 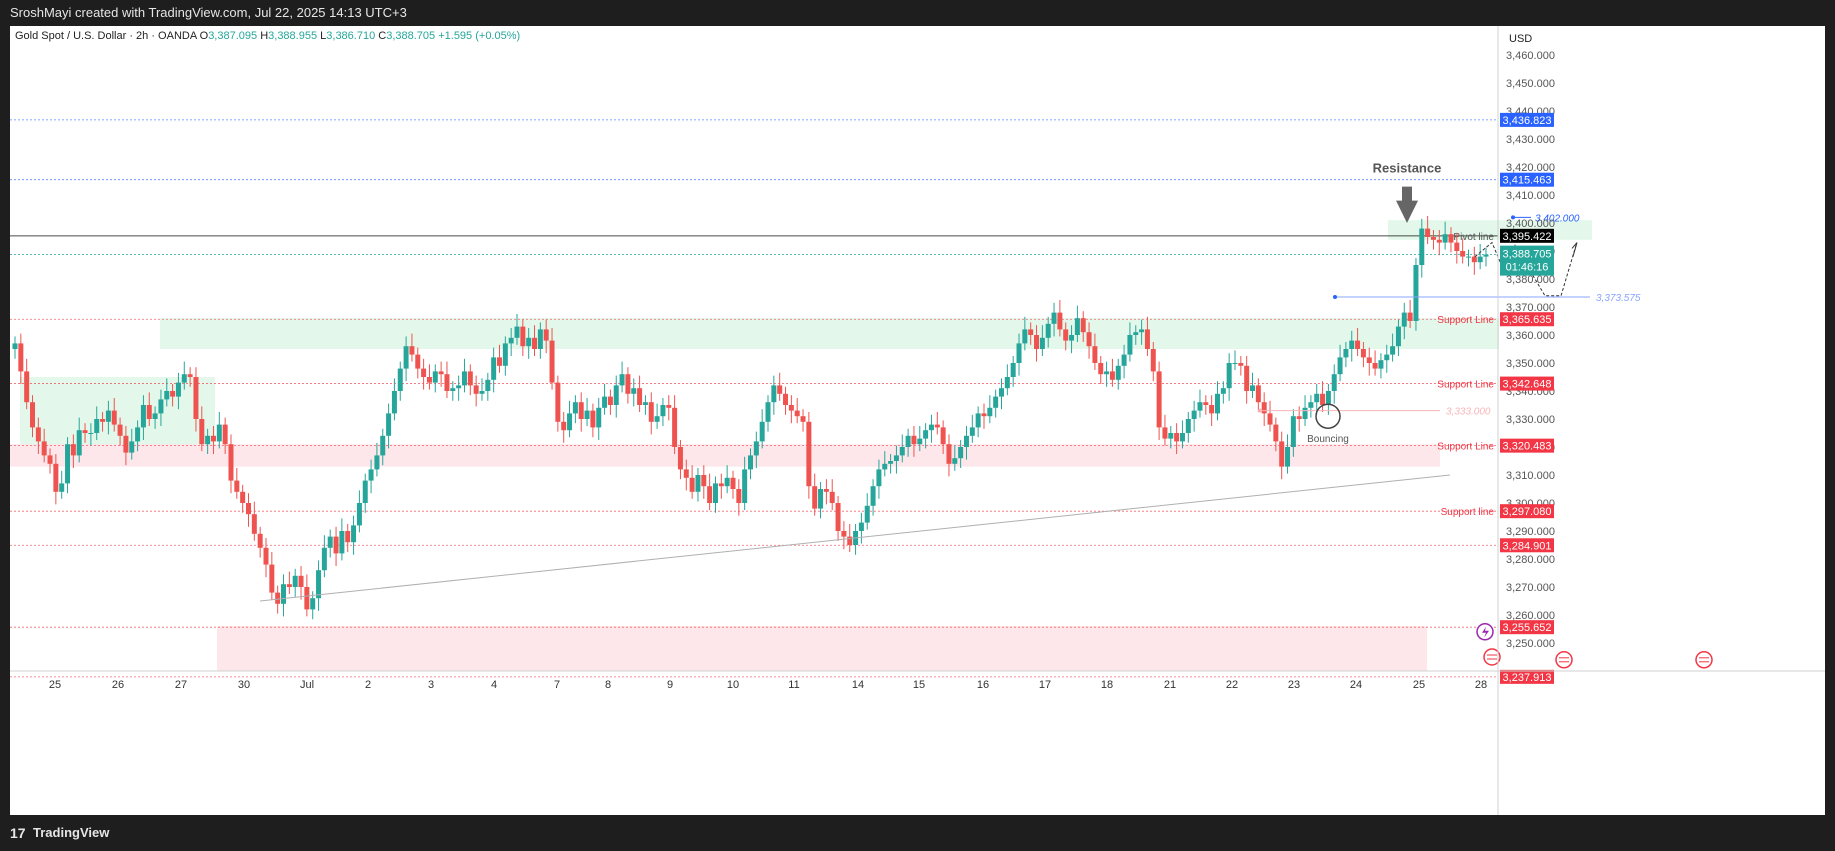 I want to click on level-name-3: Support Line, so click(x=1465, y=320).